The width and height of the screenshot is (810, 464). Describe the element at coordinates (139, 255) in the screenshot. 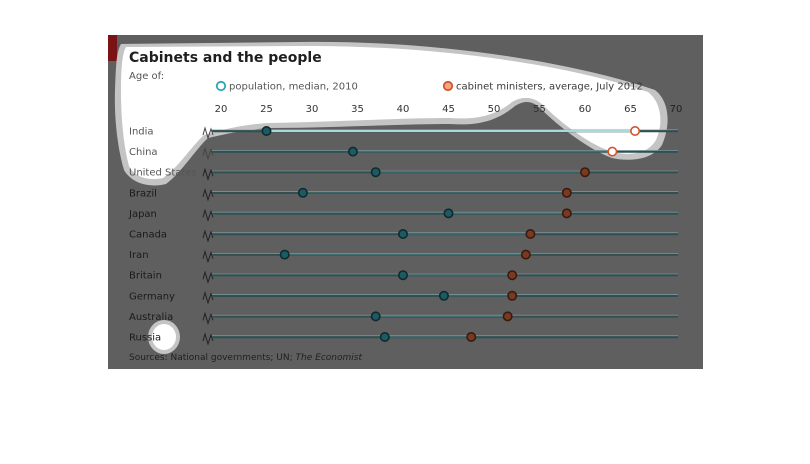

I see `row-label: Iran` at that location.